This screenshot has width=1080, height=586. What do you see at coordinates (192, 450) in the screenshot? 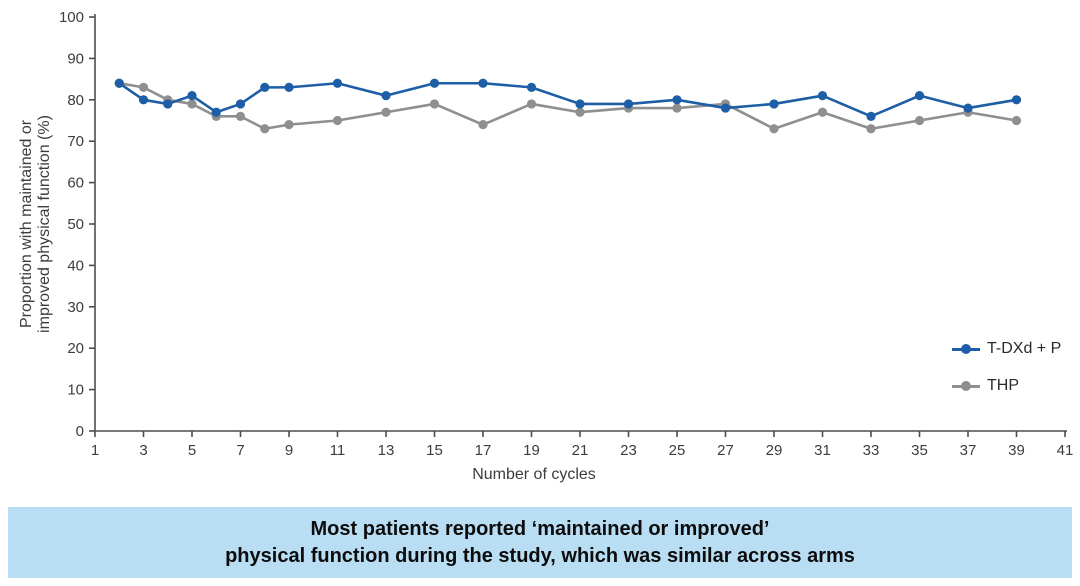
I see `x-tick-label: 5` at bounding box center [192, 450].